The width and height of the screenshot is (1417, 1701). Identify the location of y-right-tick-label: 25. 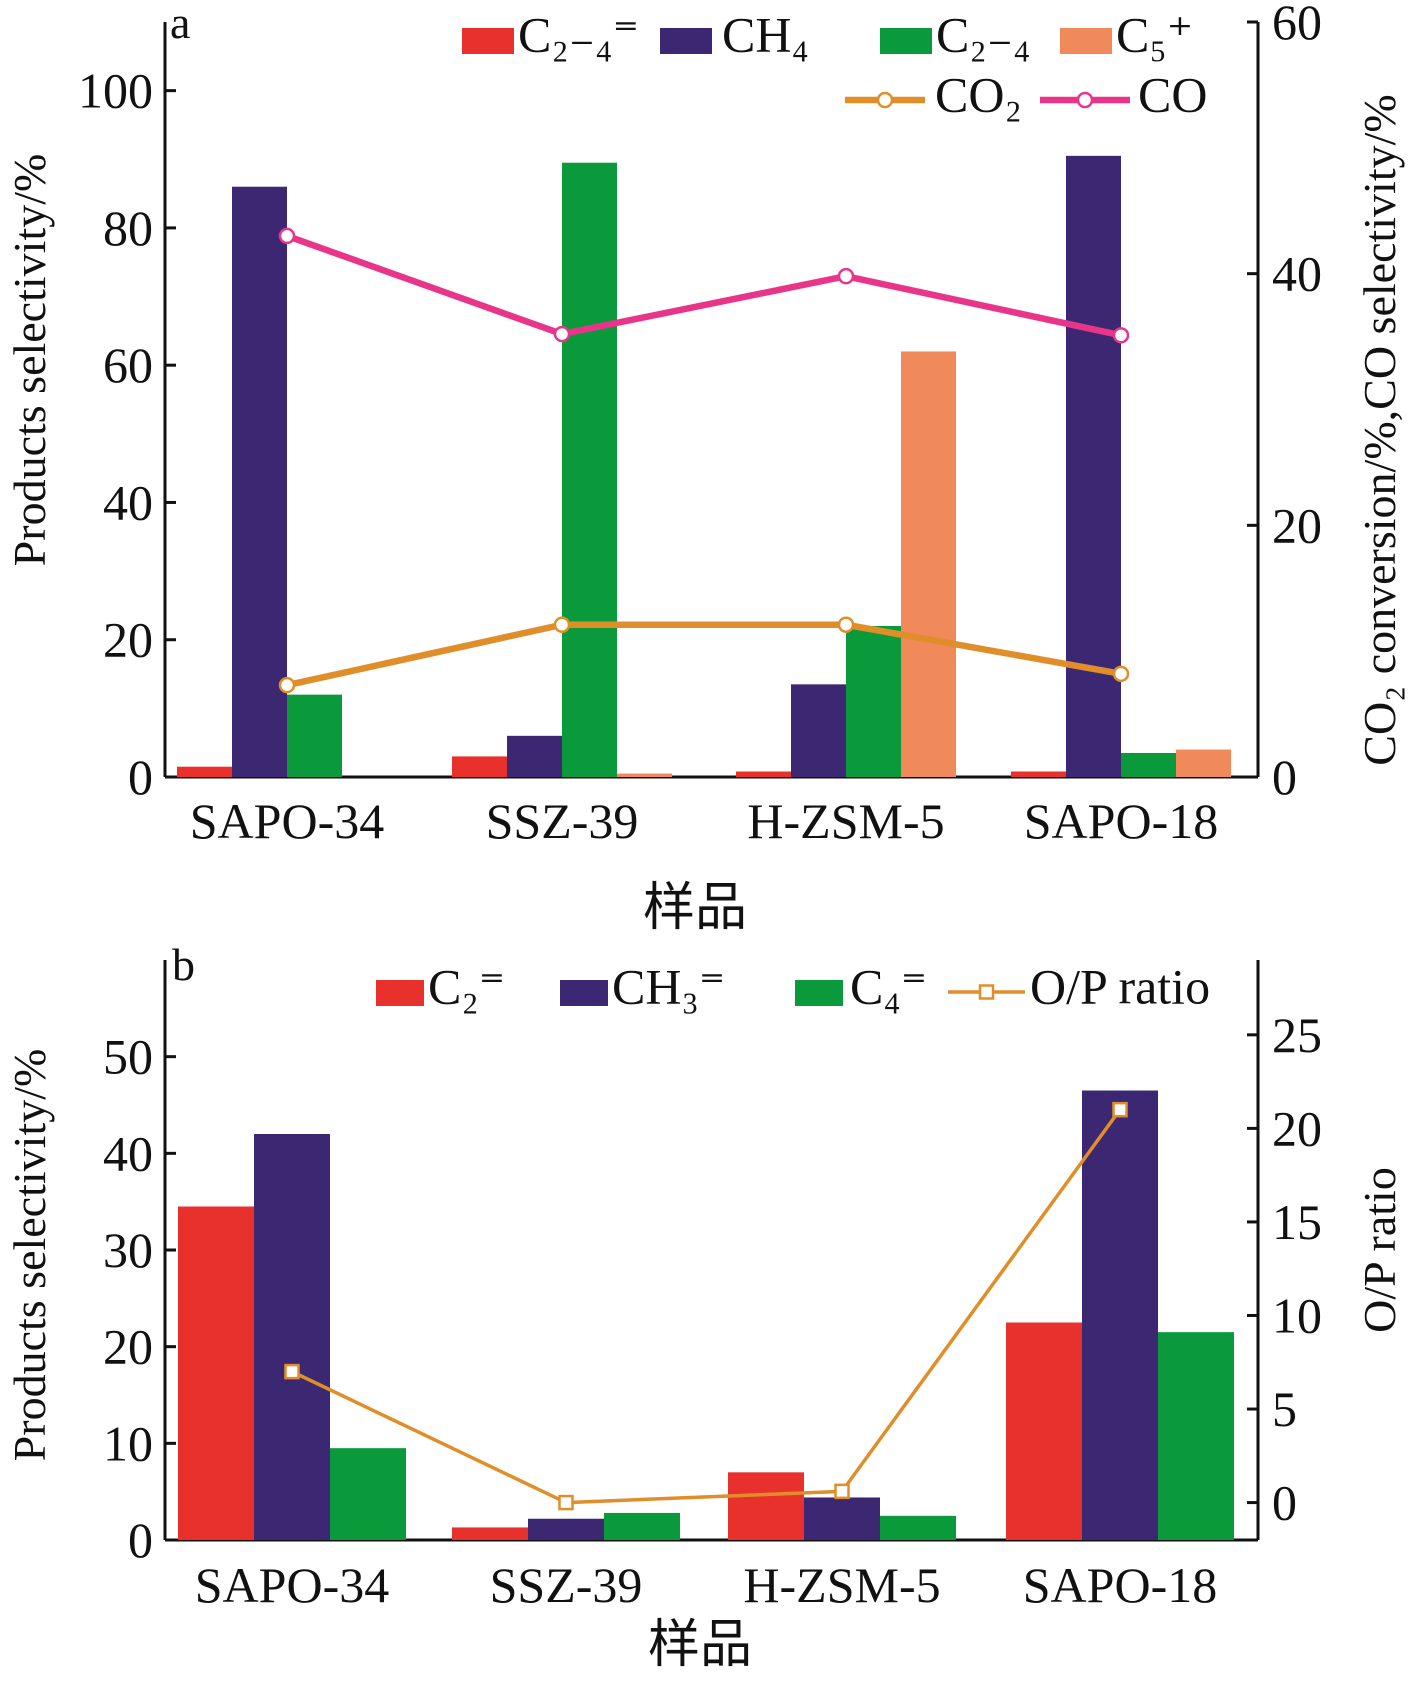
(1297, 1035).